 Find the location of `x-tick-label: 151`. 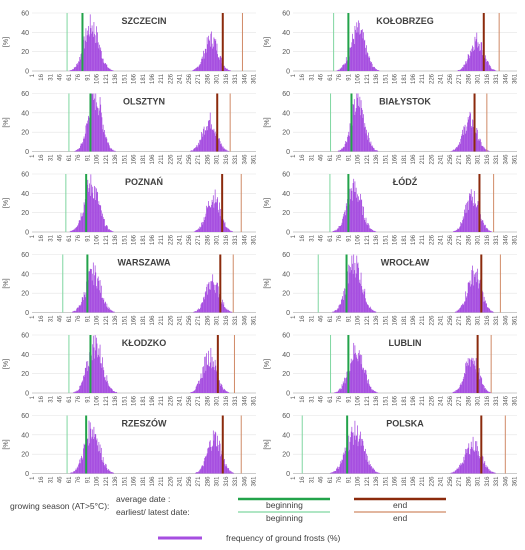

x-tick-label: 151 is located at coordinates (386, 159).